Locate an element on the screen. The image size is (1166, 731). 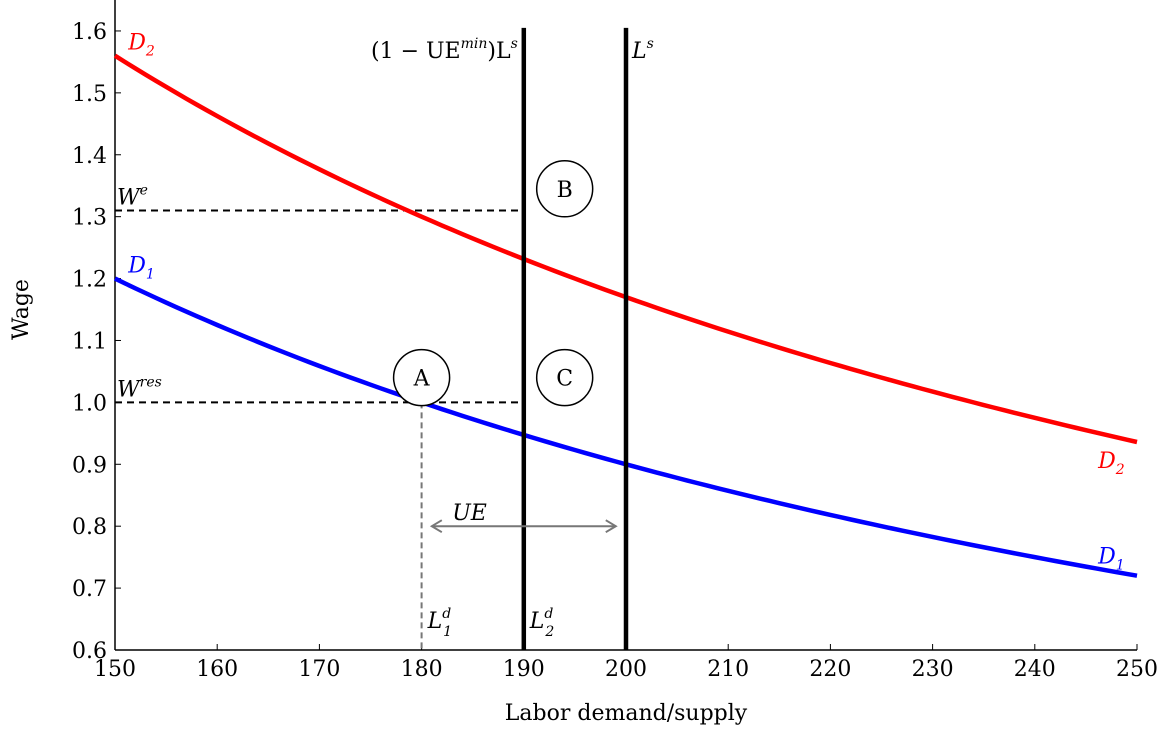
y-tick-label: 1.1 is located at coordinates (89, 341).